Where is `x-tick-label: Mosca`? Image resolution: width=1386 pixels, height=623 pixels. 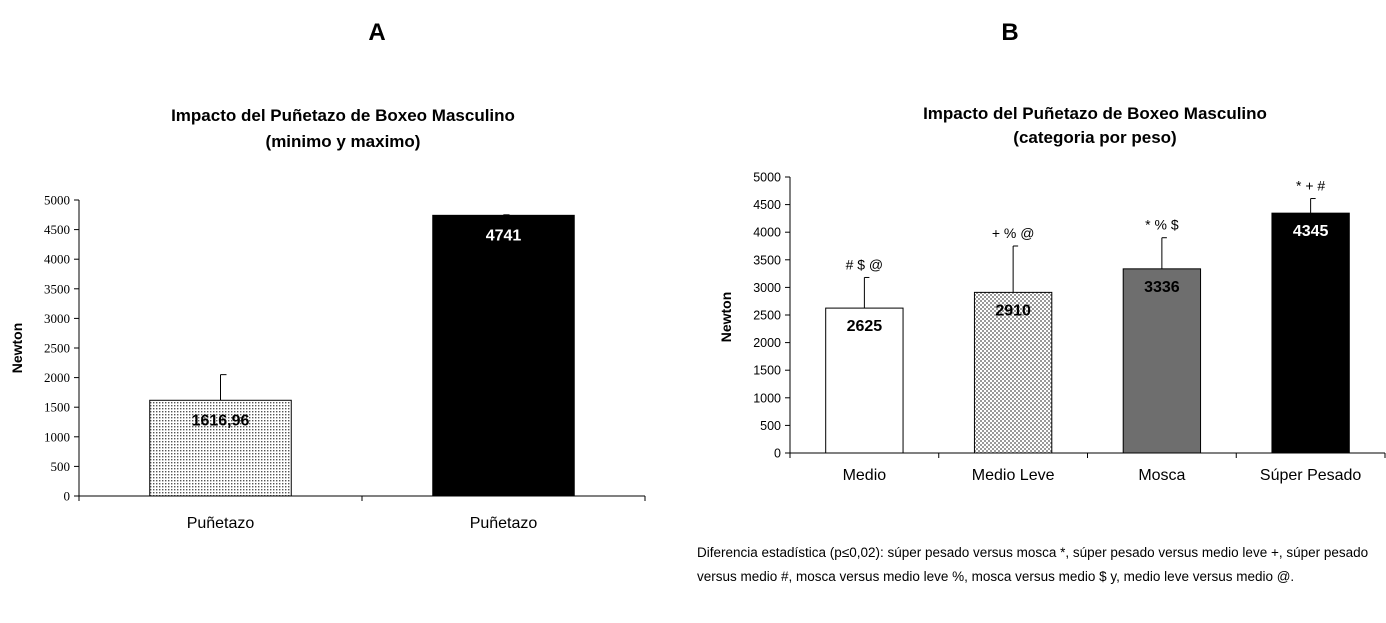 x-tick-label: Mosca is located at coordinates (1161, 475).